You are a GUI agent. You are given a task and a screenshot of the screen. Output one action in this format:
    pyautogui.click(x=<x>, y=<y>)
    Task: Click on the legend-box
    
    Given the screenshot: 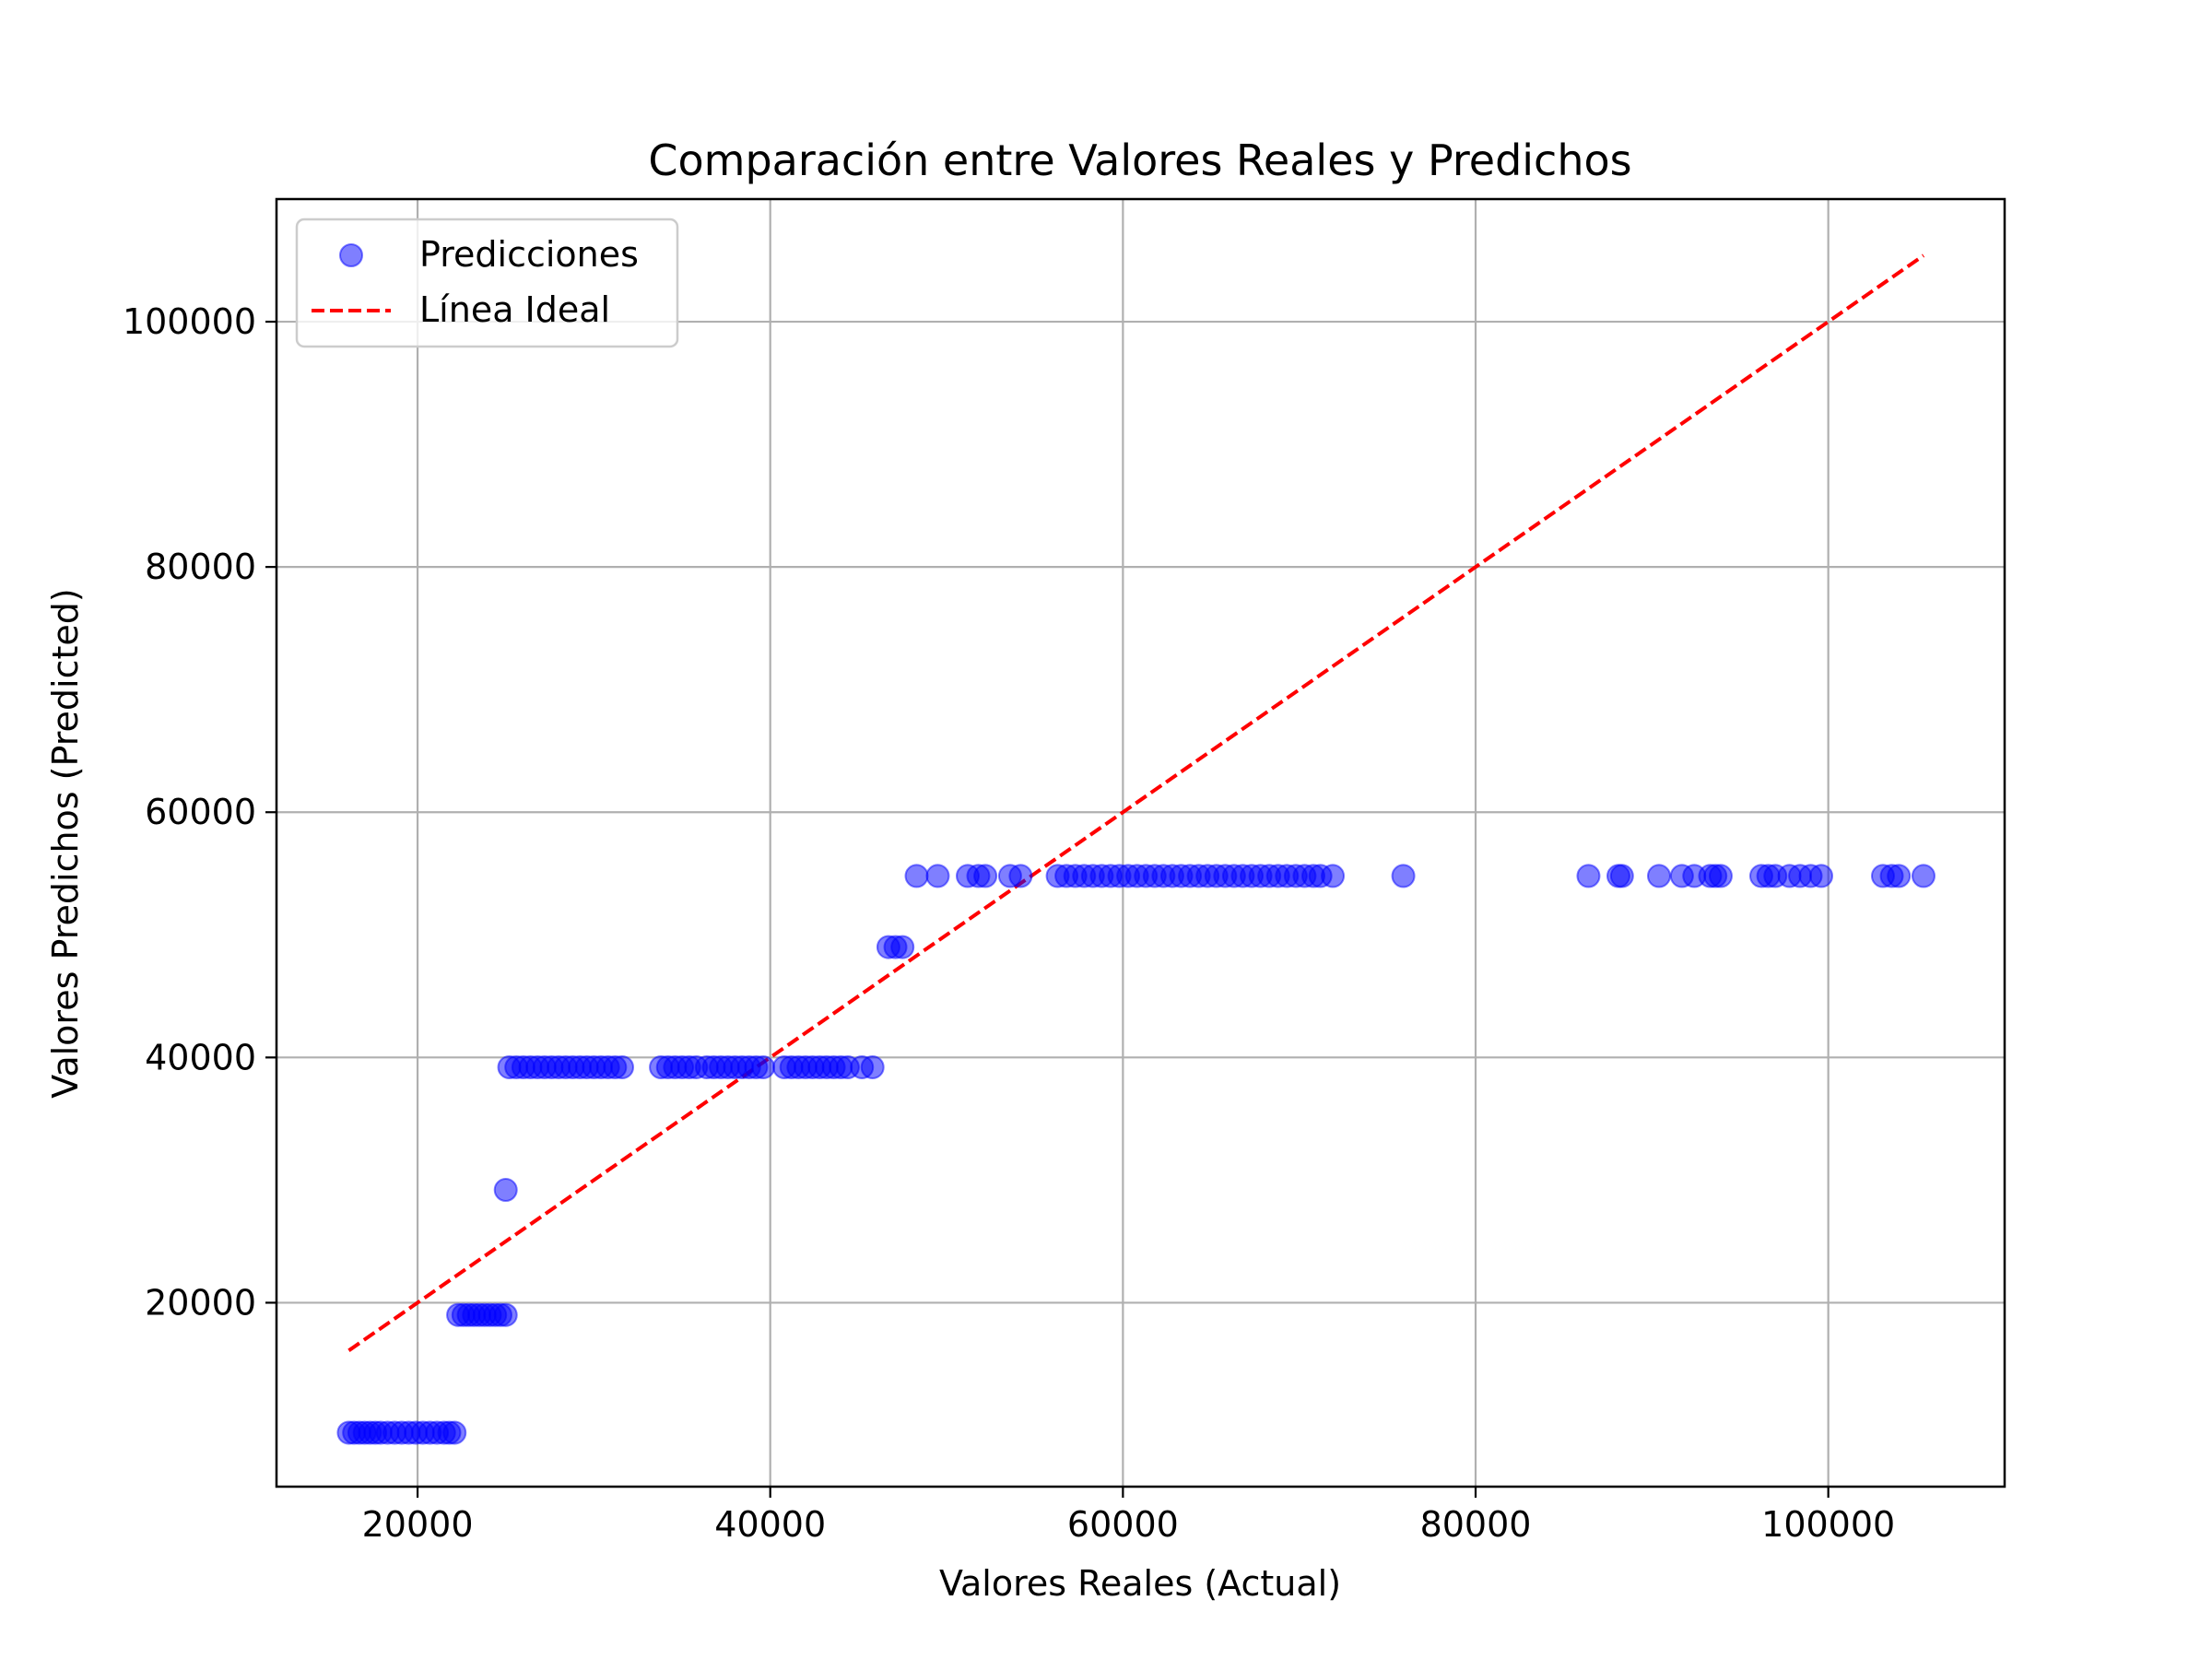 What is the action you would take?
    pyautogui.click(x=487, y=283)
    